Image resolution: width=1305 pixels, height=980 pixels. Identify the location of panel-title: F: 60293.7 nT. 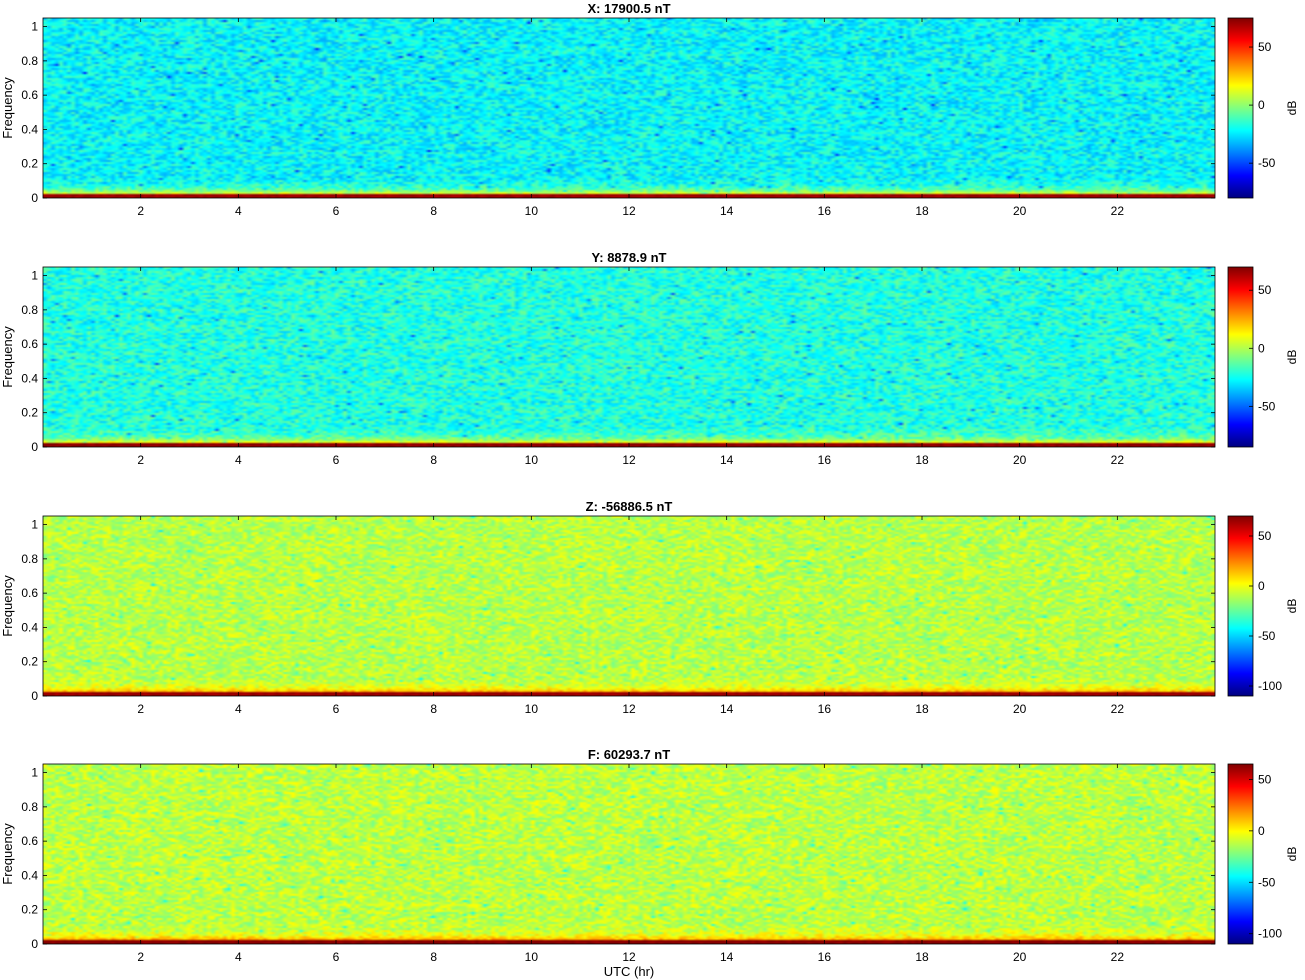
(629, 754).